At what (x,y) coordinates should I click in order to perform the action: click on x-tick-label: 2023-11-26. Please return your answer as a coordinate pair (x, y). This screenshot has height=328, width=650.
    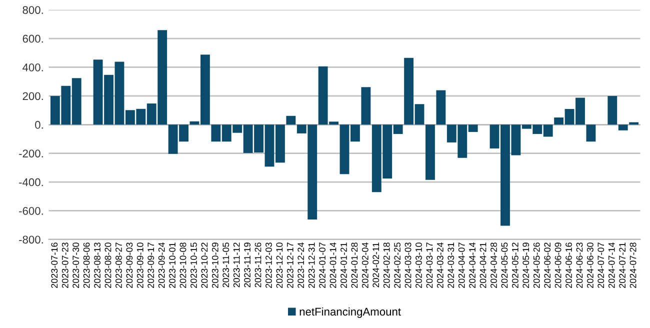
    Looking at the image, I should click on (258, 265).